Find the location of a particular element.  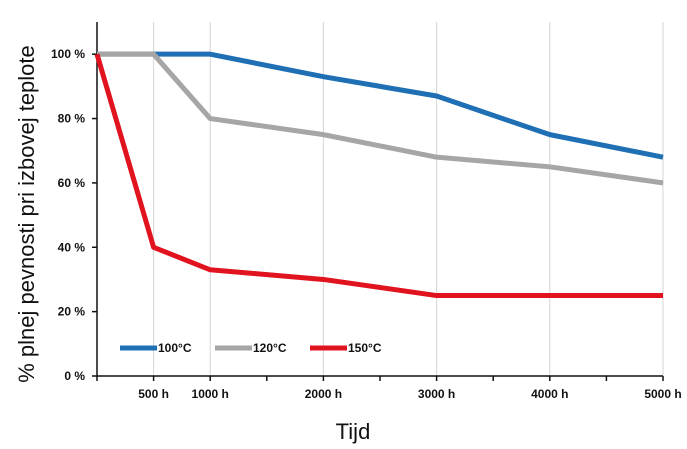

x-tick-label: 5000 h is located at coordinates (662, 394).